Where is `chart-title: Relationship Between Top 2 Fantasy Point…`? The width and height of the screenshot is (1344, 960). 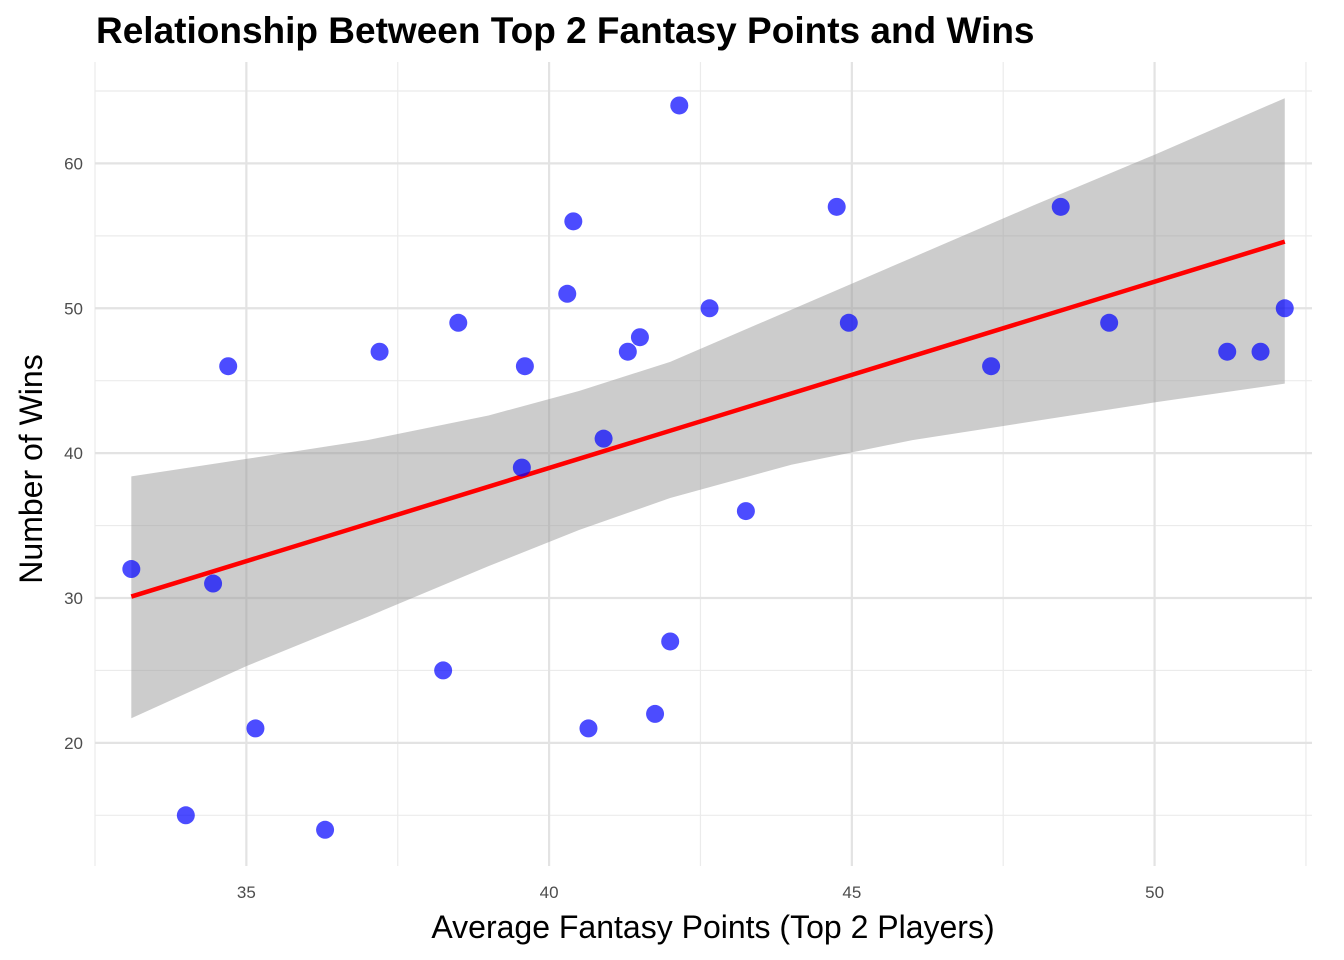
chart-title: Relationship Between Top 2 Fantasy Point… is located at coordinates (565, 30).